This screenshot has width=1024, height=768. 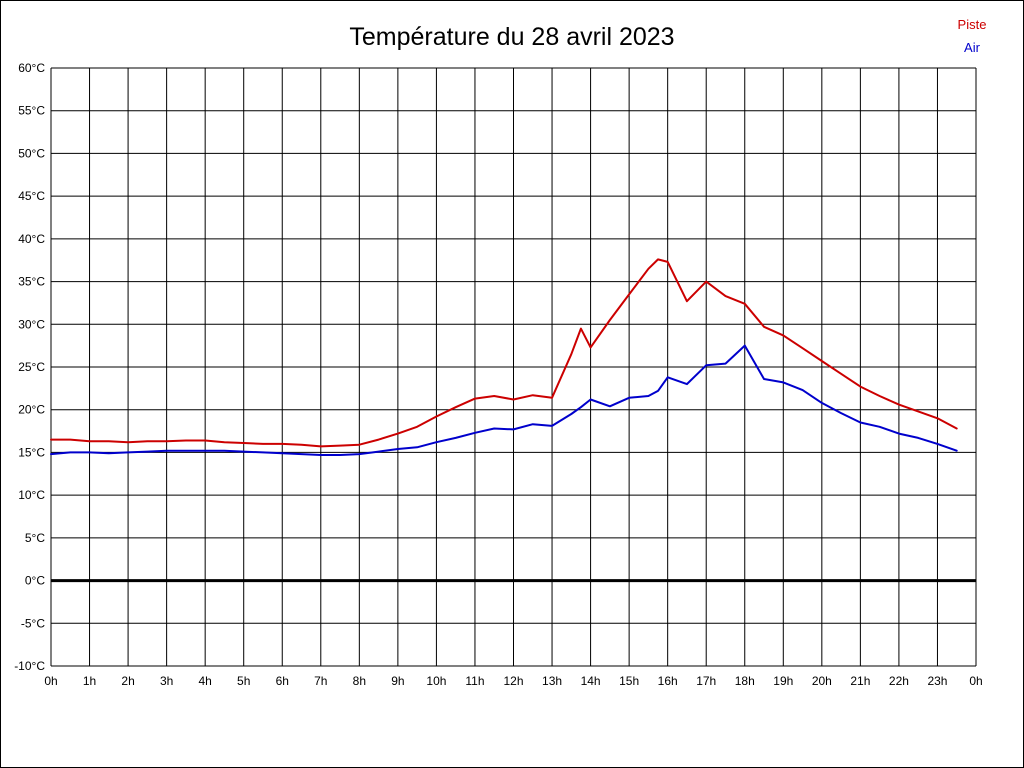 I want to click on x-tick-label: 13h, so click(x=552, y=681).